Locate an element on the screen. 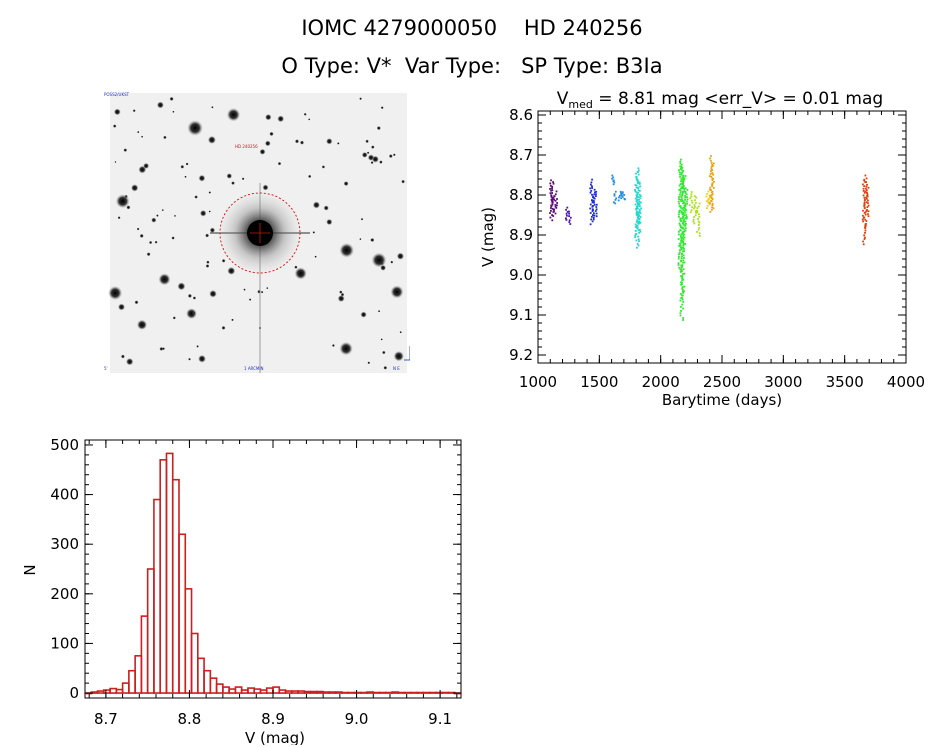 Image resolution: width=944 pixels, height=747 pixels. lc-x-tick-label: 2500 is located at coordinates (722, 382).